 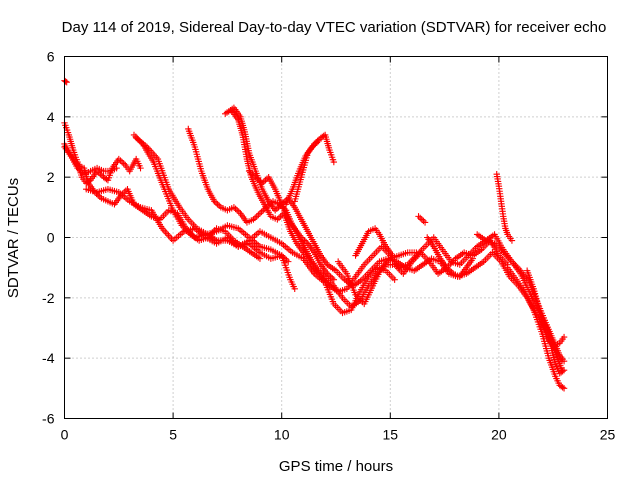 What do you see at coordinates (499, 435) in the screenshot?
I see `x-tick-label: 20` at bounding box center [499, 435].